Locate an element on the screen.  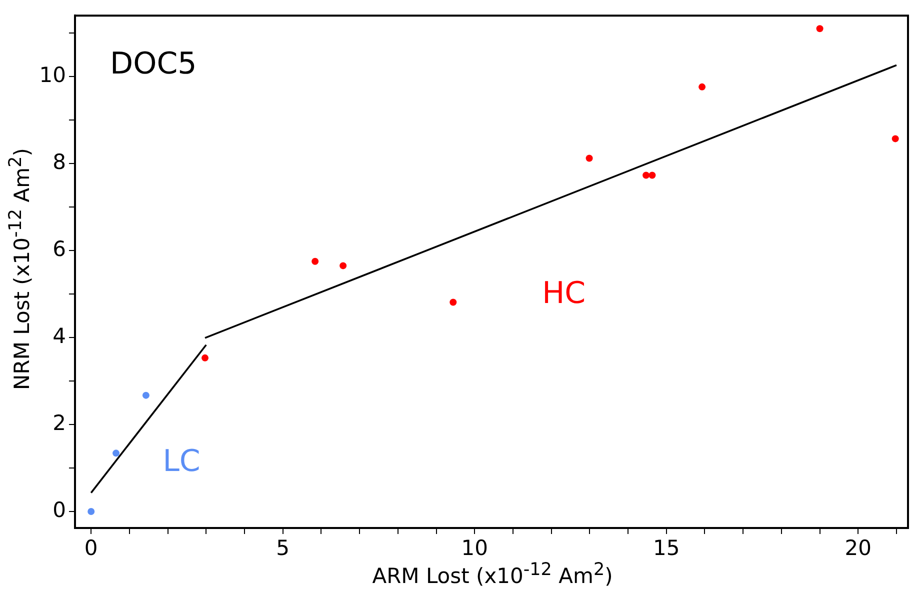
x-tick-label: 10 is located at coordinates (474, 548).